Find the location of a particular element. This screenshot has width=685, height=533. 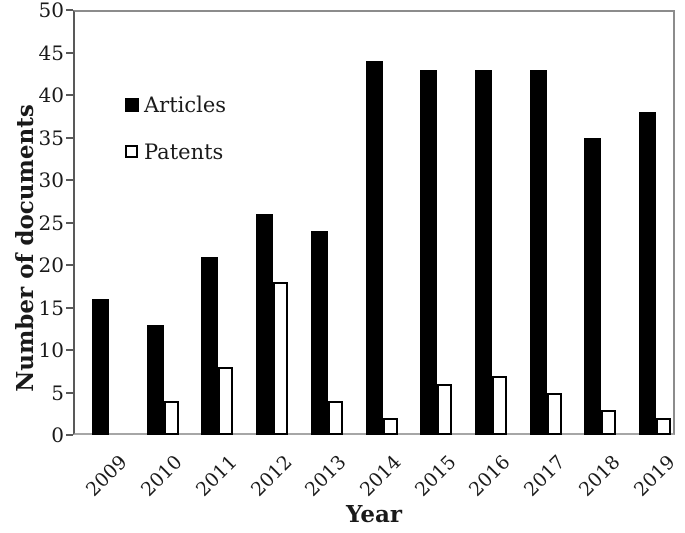

legend-label-patents: Patents is located at coordinates (184, 151).